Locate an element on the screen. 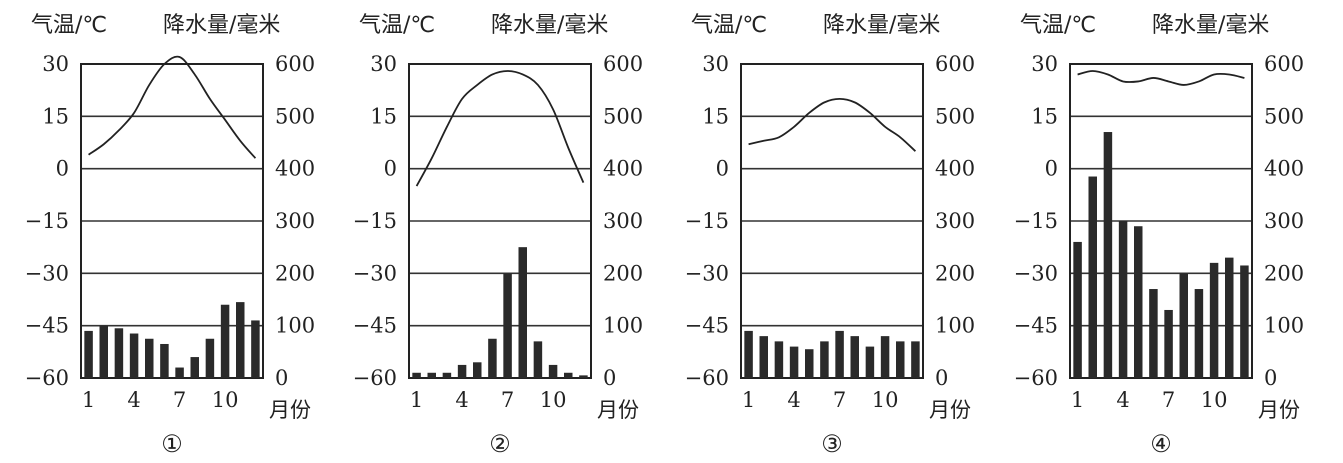 The height and width of the screenshot is (463, 1343). month-tick-label: 4 is located at coordinates (793, 400).